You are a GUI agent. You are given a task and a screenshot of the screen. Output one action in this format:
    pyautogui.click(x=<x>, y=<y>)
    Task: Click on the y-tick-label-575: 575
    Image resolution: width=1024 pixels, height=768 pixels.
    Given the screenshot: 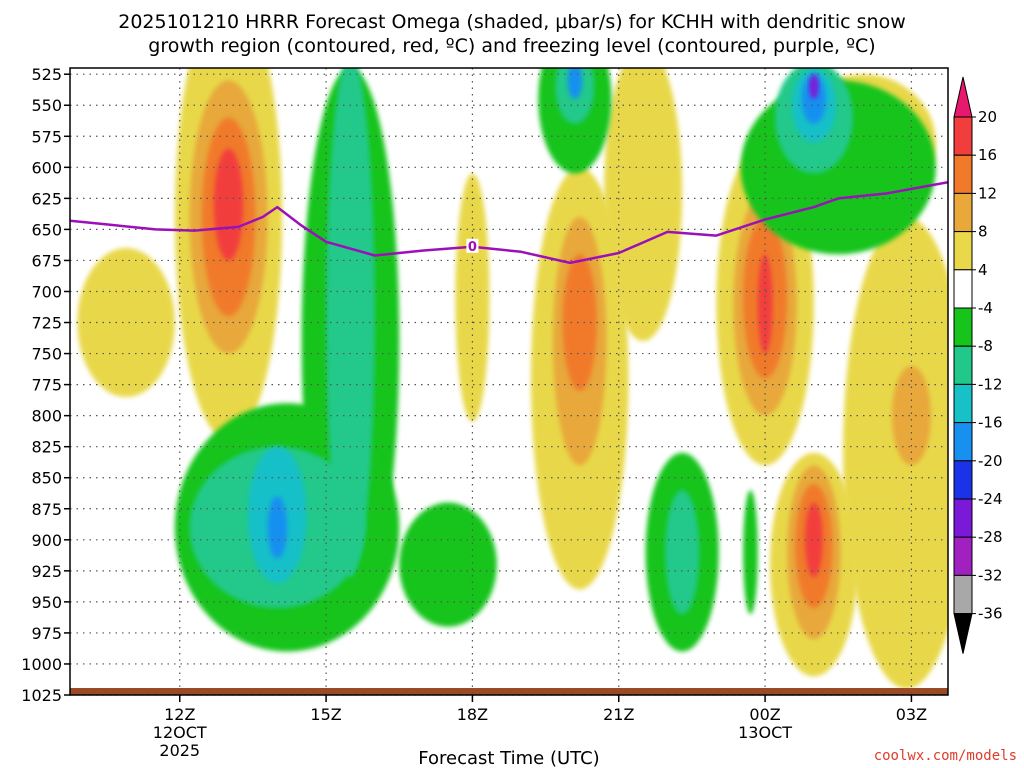 What is the action you would take?
    pyautogui.click(x=46, y=136)
    